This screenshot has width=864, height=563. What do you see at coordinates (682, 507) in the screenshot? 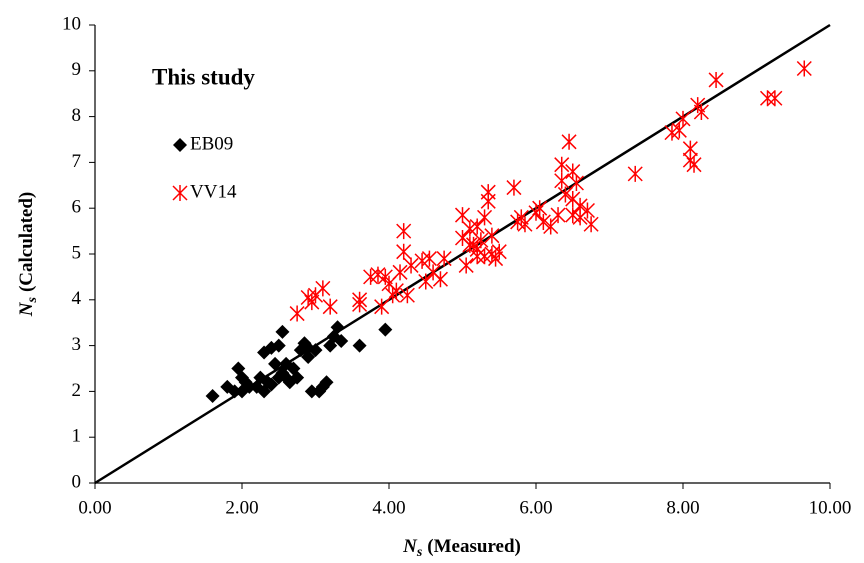
I see `x-tick-label: 8.00` at bounding box center [682, 507].